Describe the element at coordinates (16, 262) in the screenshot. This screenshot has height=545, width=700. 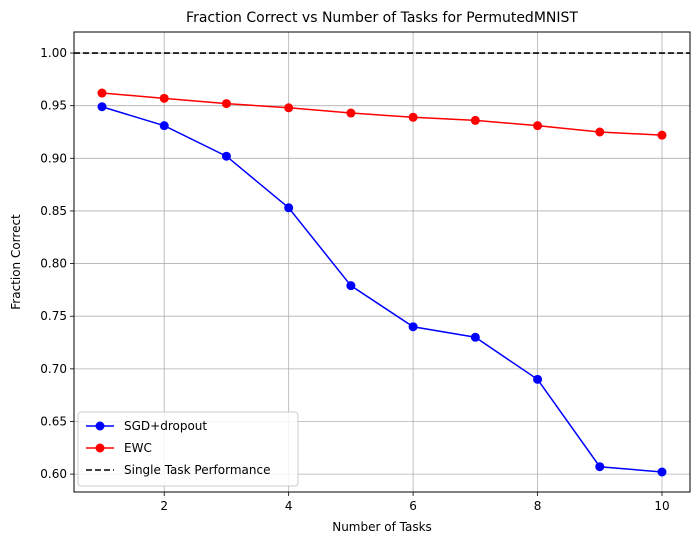
I see `y-axis-label: Fraction Correct` at that location.